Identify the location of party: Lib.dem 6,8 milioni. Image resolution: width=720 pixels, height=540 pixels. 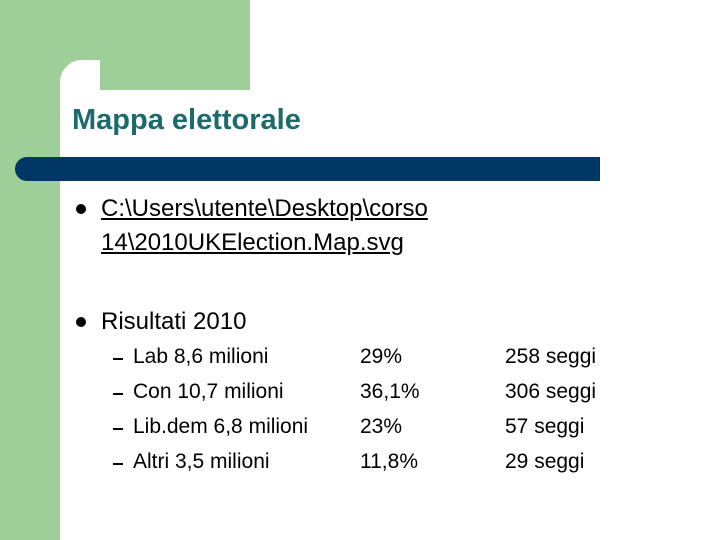
(221, 426).